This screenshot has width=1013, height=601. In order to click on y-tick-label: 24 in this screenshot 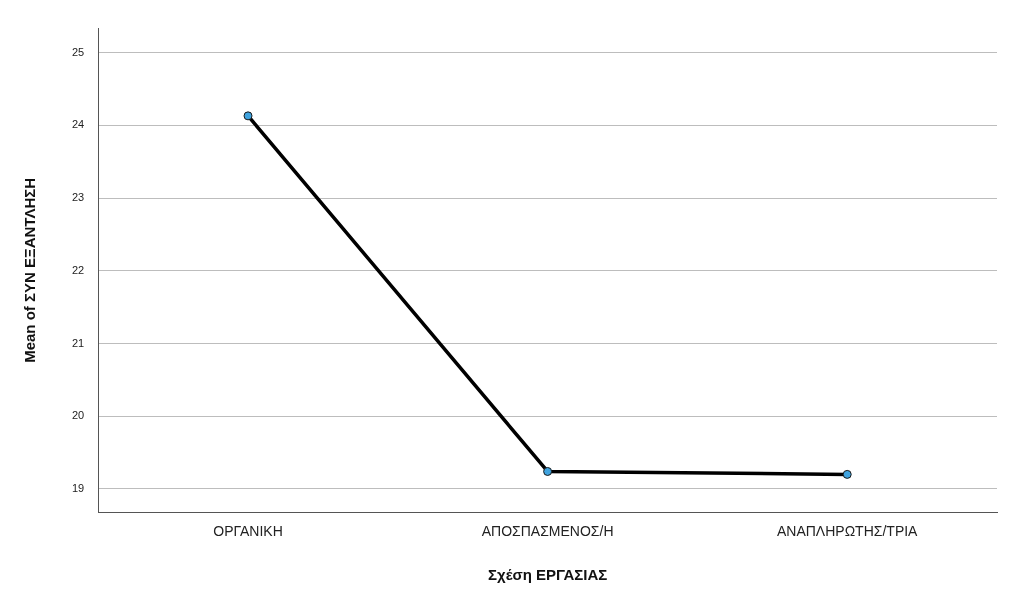, I will do `click(78, 124)`.